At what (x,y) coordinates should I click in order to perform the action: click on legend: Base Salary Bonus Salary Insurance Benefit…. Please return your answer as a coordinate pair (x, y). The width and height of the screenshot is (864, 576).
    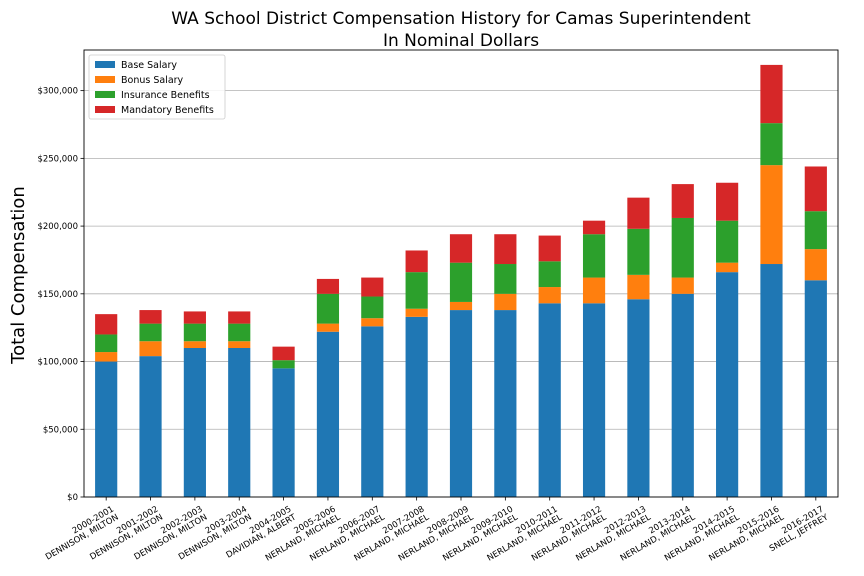
    Looking at the image, I should click on (157, 87).